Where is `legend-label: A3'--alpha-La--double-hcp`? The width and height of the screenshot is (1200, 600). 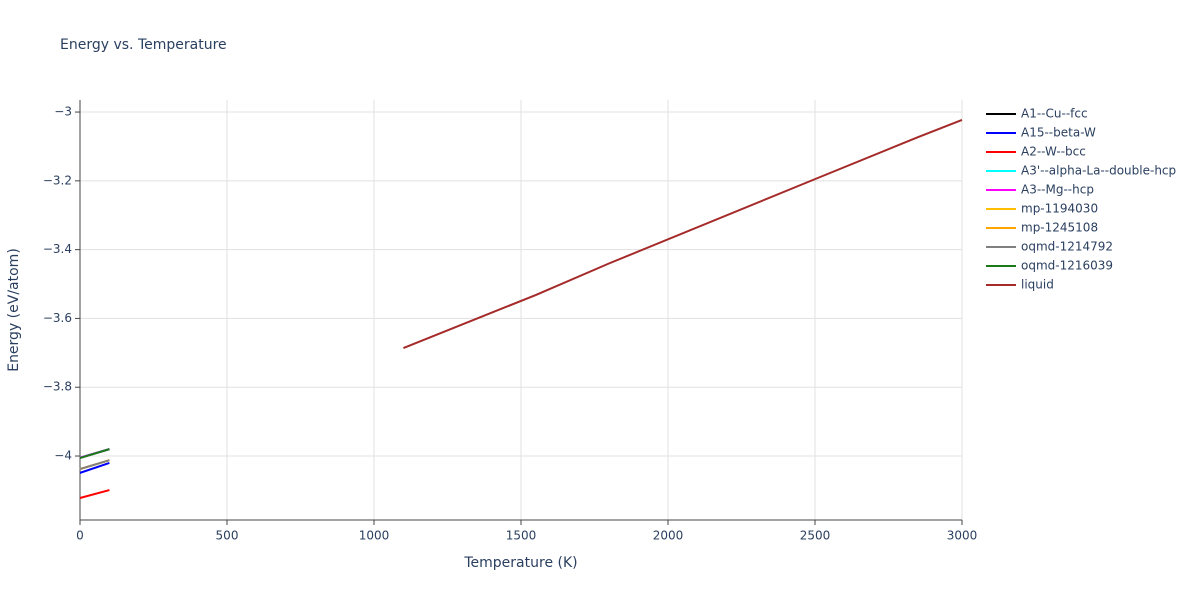 legend-label: A3'--alpha-La--double-hcp is located at coordinates (1098, 171).